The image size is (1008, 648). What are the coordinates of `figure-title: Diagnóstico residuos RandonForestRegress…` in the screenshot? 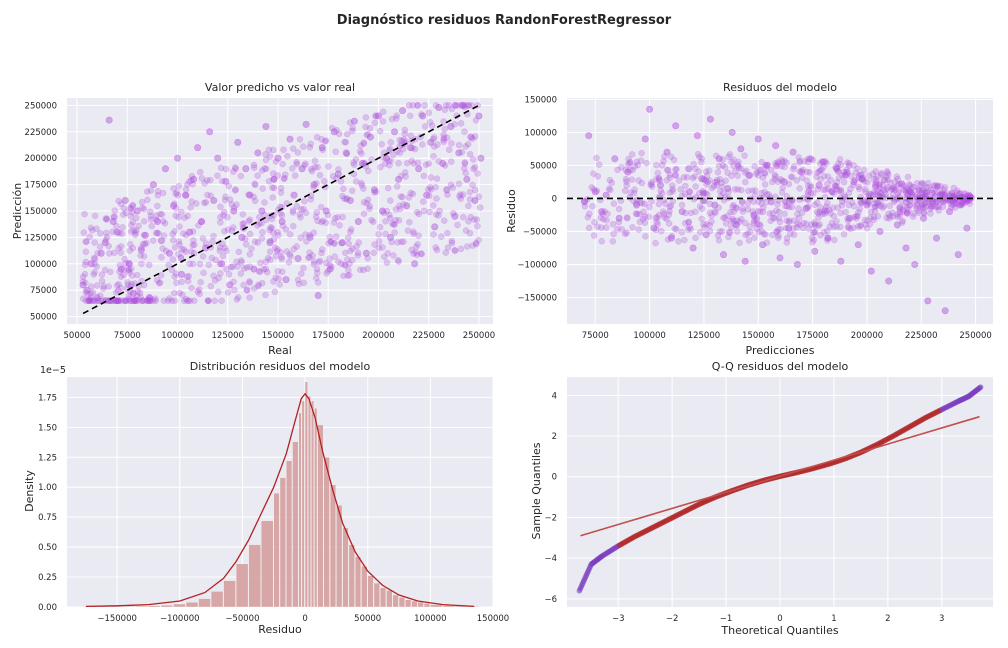 It's located at (504, 20).